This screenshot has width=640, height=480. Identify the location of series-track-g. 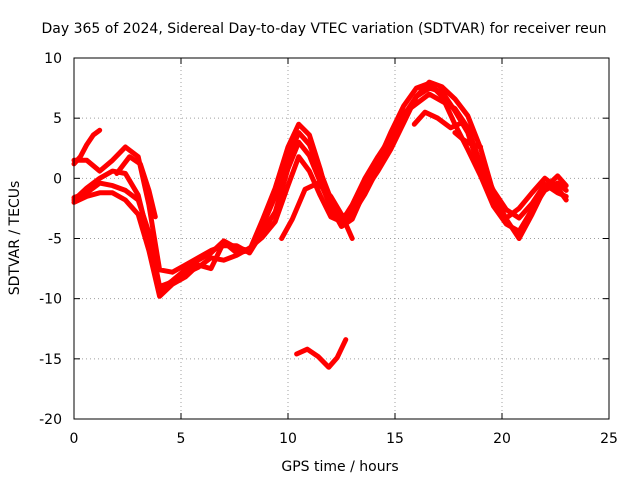
(317, 210).